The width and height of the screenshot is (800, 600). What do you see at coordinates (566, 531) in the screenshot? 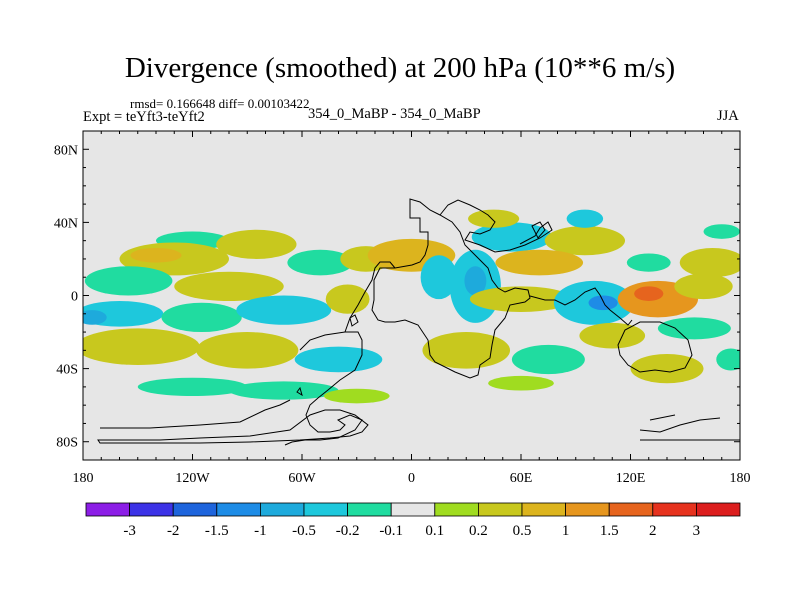
I see `colorbar-label: 1` at bounding box center [566, 531].